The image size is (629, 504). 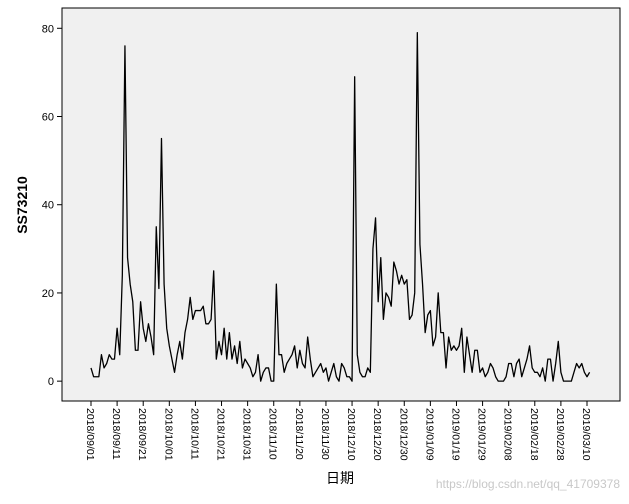 What do you see at coordinates (48, 206) in the screenshot?
I see `y-tick-label: 40` at bounding box center [48, 206].